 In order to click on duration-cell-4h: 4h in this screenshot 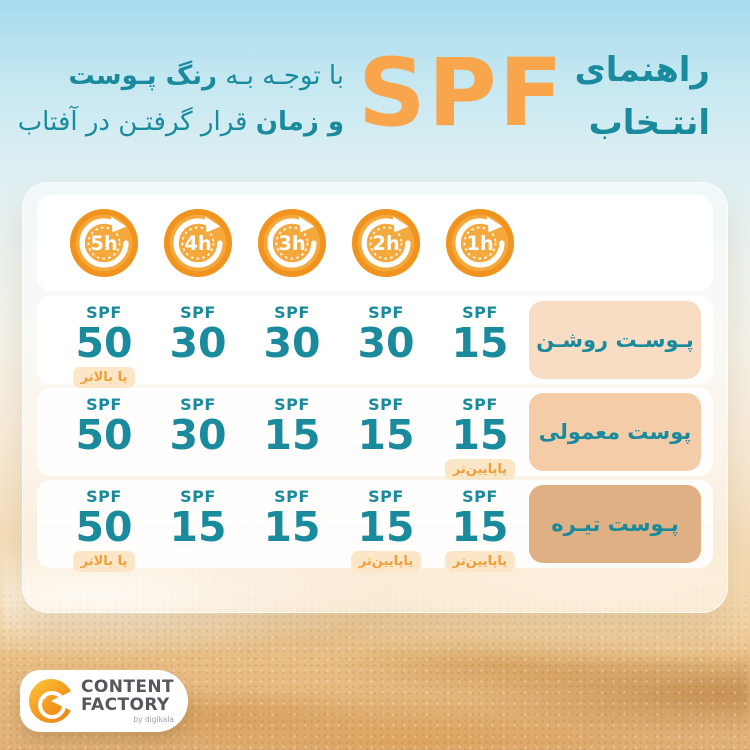, I will do `click(198, 243)`.